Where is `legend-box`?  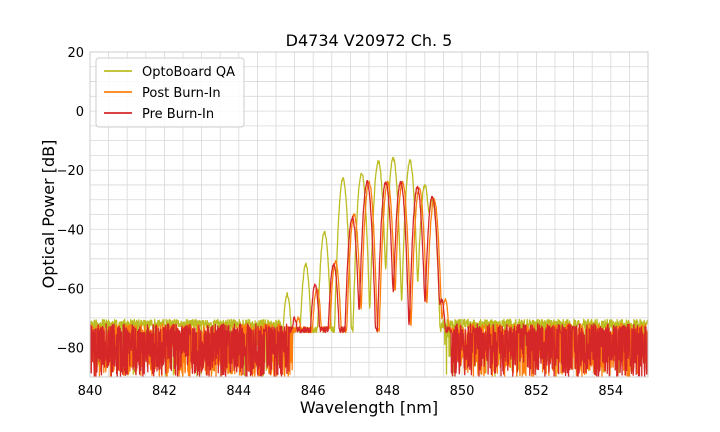
legend-box is located at coordinates (170, 92).